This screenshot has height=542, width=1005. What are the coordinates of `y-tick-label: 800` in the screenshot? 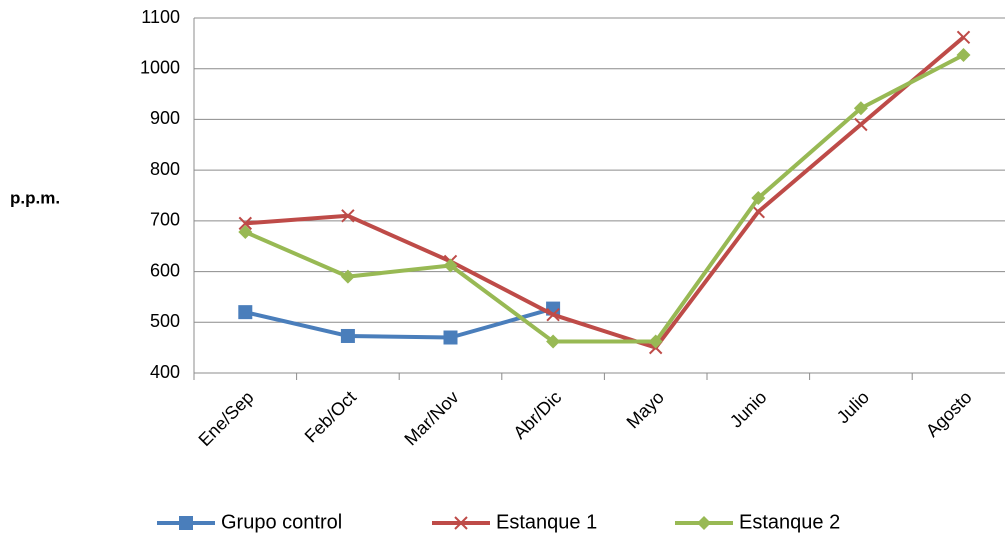 It's located at (165, 169).